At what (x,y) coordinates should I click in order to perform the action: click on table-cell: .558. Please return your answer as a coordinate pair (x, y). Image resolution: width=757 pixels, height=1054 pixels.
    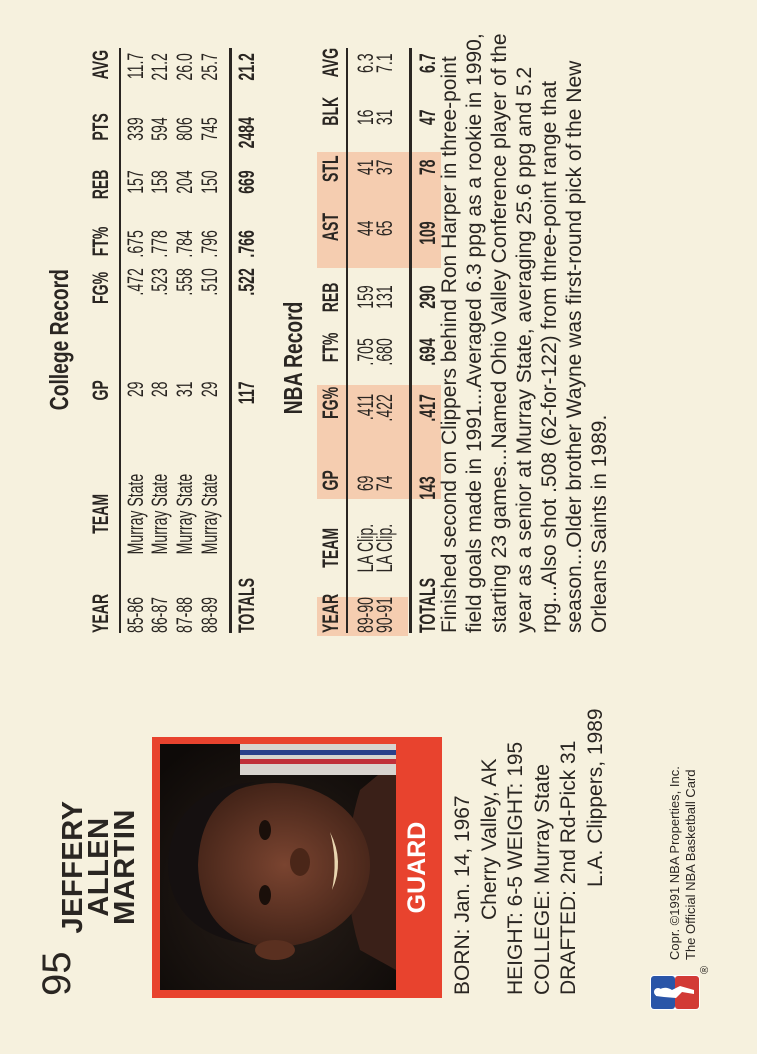
    Looking at the image, I should click on (184, 289).